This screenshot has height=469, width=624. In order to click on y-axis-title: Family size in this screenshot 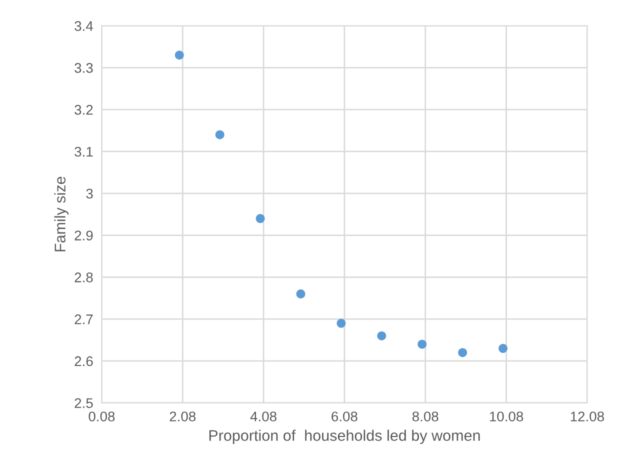, I will do `click(61, 214)`.